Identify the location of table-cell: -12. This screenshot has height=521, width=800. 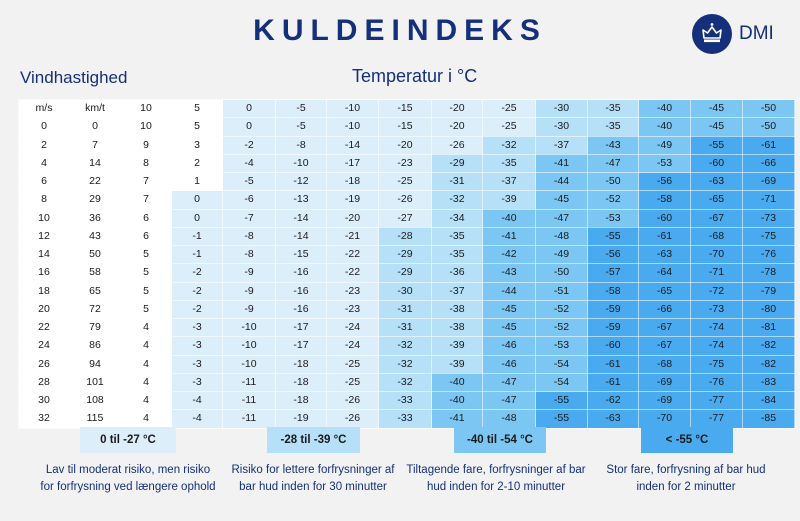
(301, 181).